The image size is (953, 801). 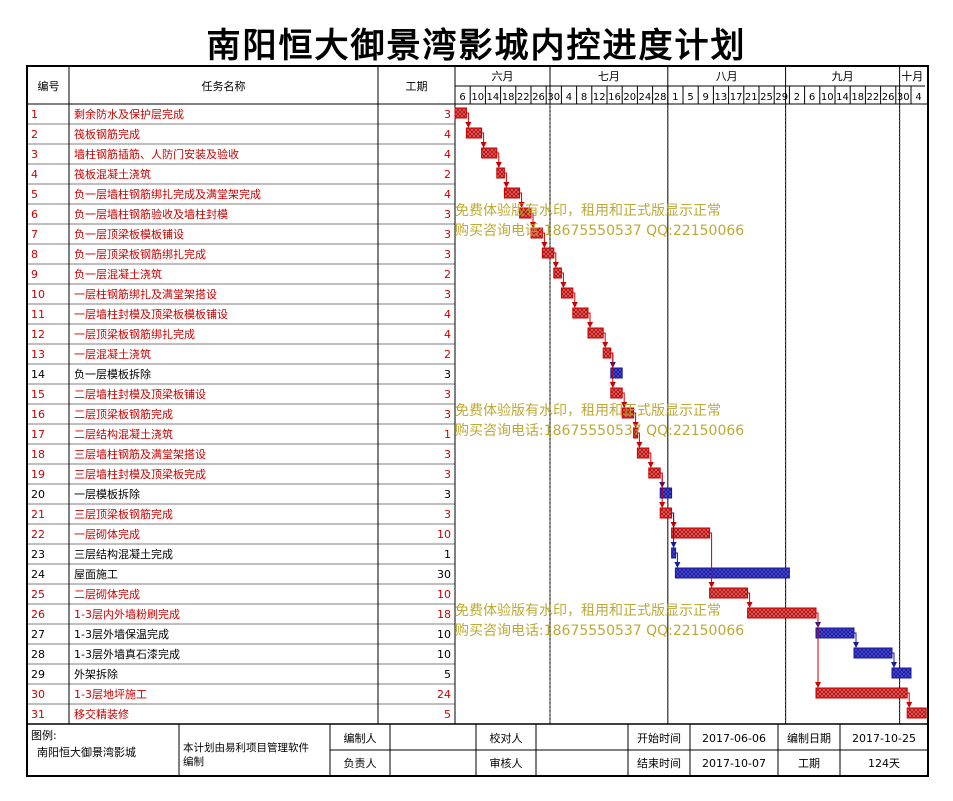 What do you see at coordinates (107, 594) in the screenshot?
I see `task-name: 二层砌体完成` at bounding box center [107, 594].